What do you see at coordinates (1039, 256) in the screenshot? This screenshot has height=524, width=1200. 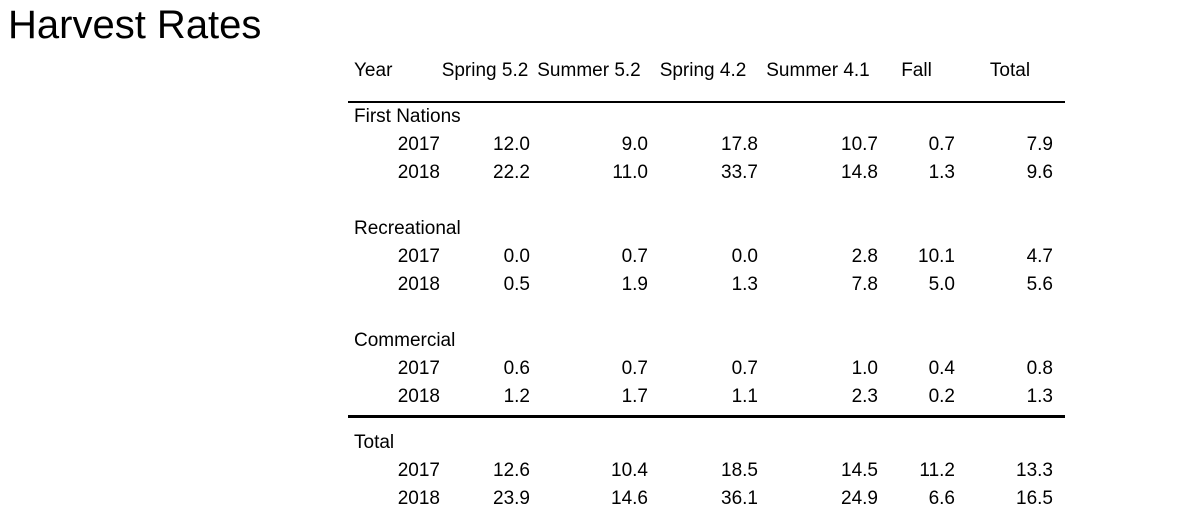 I see `value-cell: 4.7` at bounding box center [1039, 256].